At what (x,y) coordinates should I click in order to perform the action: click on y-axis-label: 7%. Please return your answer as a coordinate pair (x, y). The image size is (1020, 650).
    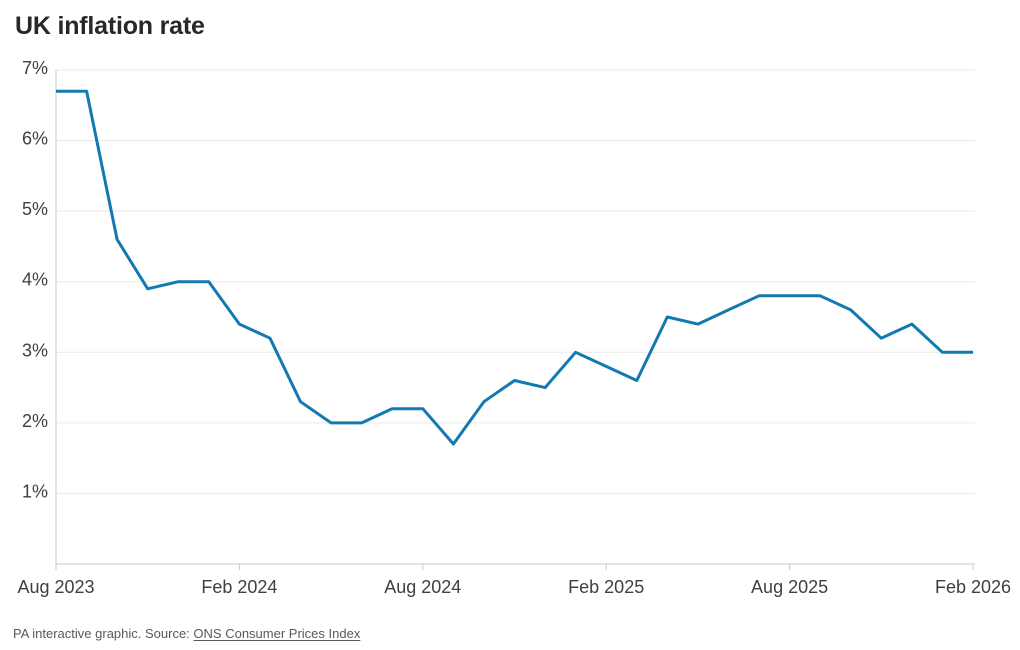
    Looking at the image, I should click on (35, 68).